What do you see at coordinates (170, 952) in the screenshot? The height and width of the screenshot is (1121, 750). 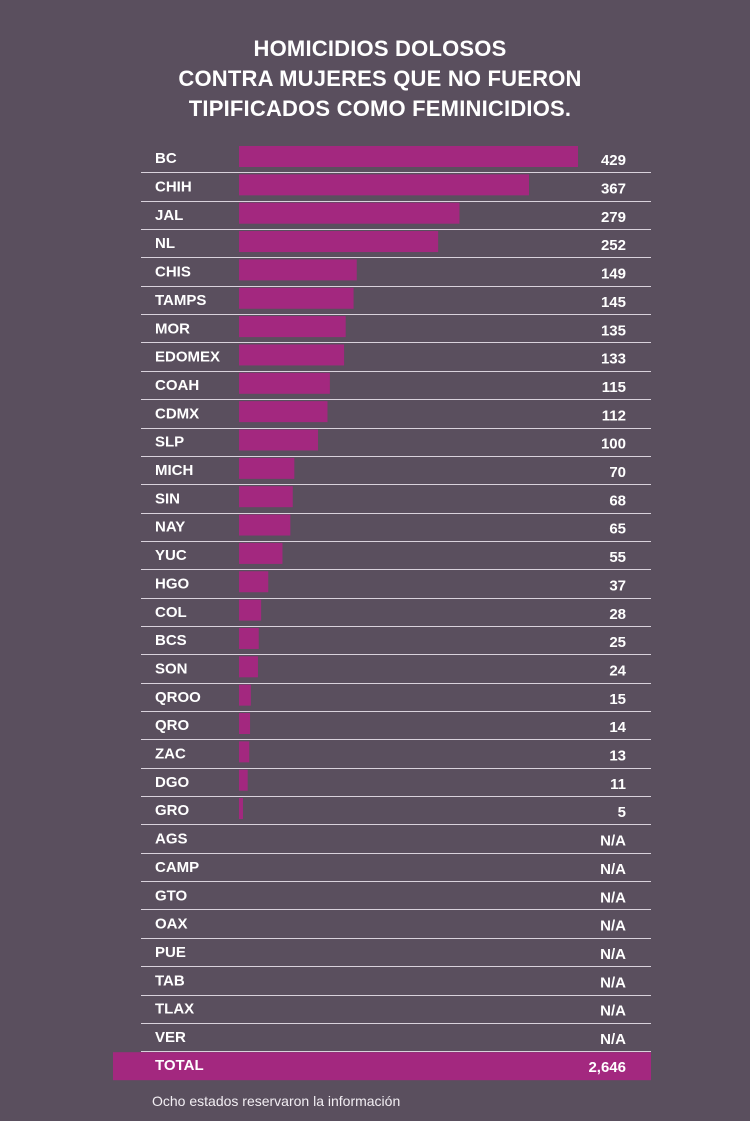 I see `category-label: PUE` at bounding box center [170, 952].